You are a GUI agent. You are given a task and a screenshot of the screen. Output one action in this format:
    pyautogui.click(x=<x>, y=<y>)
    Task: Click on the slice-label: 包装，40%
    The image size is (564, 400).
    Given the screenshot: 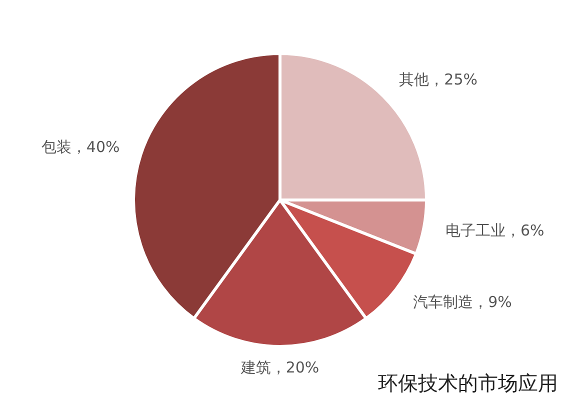 What is the action you would take?
    pyautogui.click(x=80, y=147)
    